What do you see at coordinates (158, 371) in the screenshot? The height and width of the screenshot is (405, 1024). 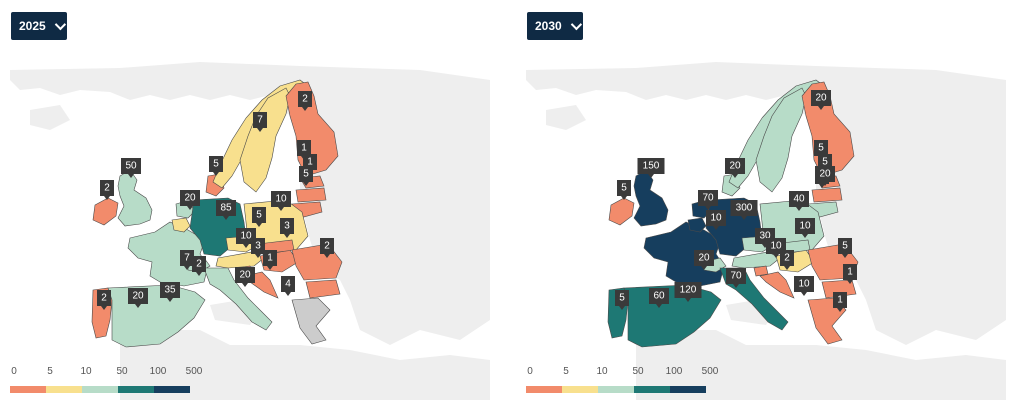 I see `legend-tick: 100` at bounding box center [158, 371].